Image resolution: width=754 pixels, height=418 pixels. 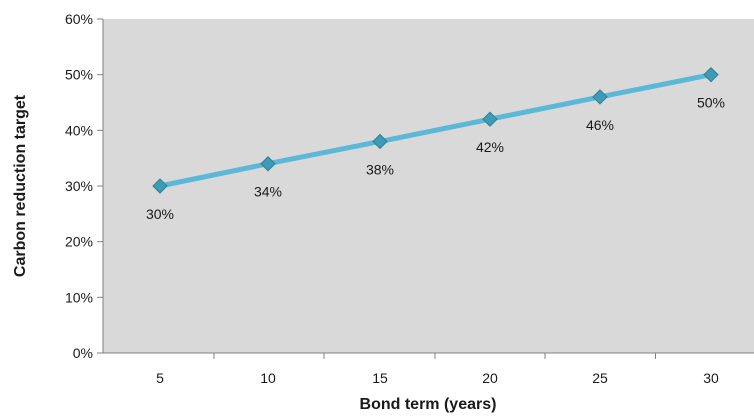 I want to click on data-label: 38%, so click(x=380, y=169).